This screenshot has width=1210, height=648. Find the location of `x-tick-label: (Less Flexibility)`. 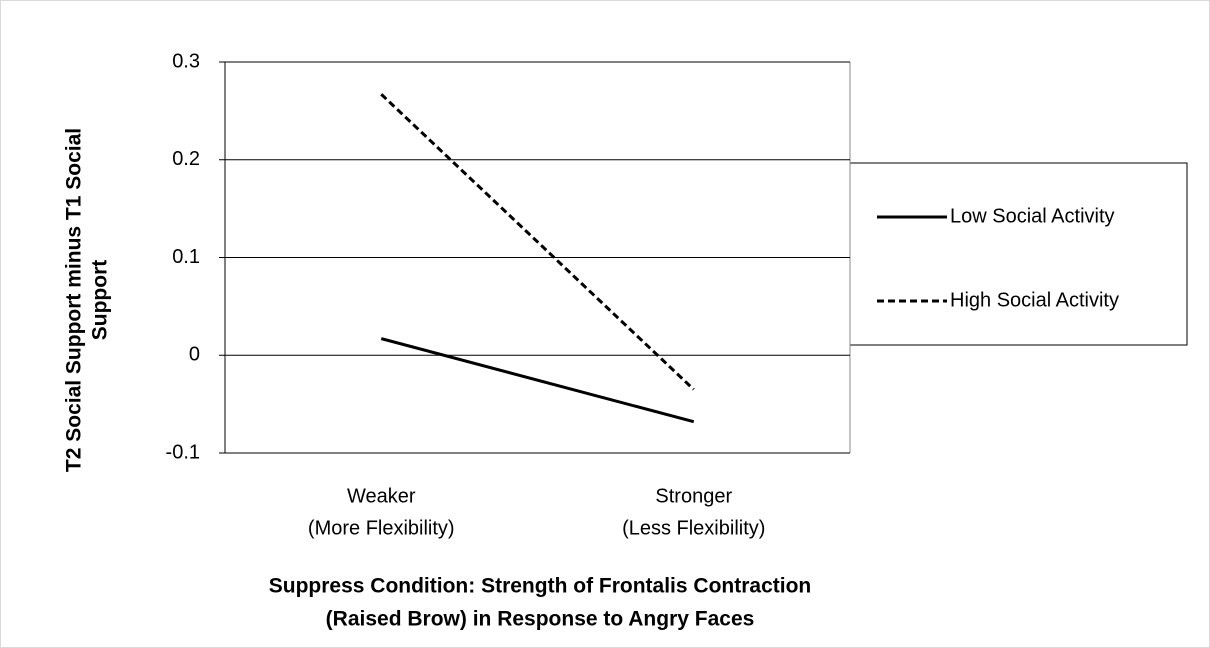

x-tick-label: (Less Flexibility) is located at coordinates (693, 528).